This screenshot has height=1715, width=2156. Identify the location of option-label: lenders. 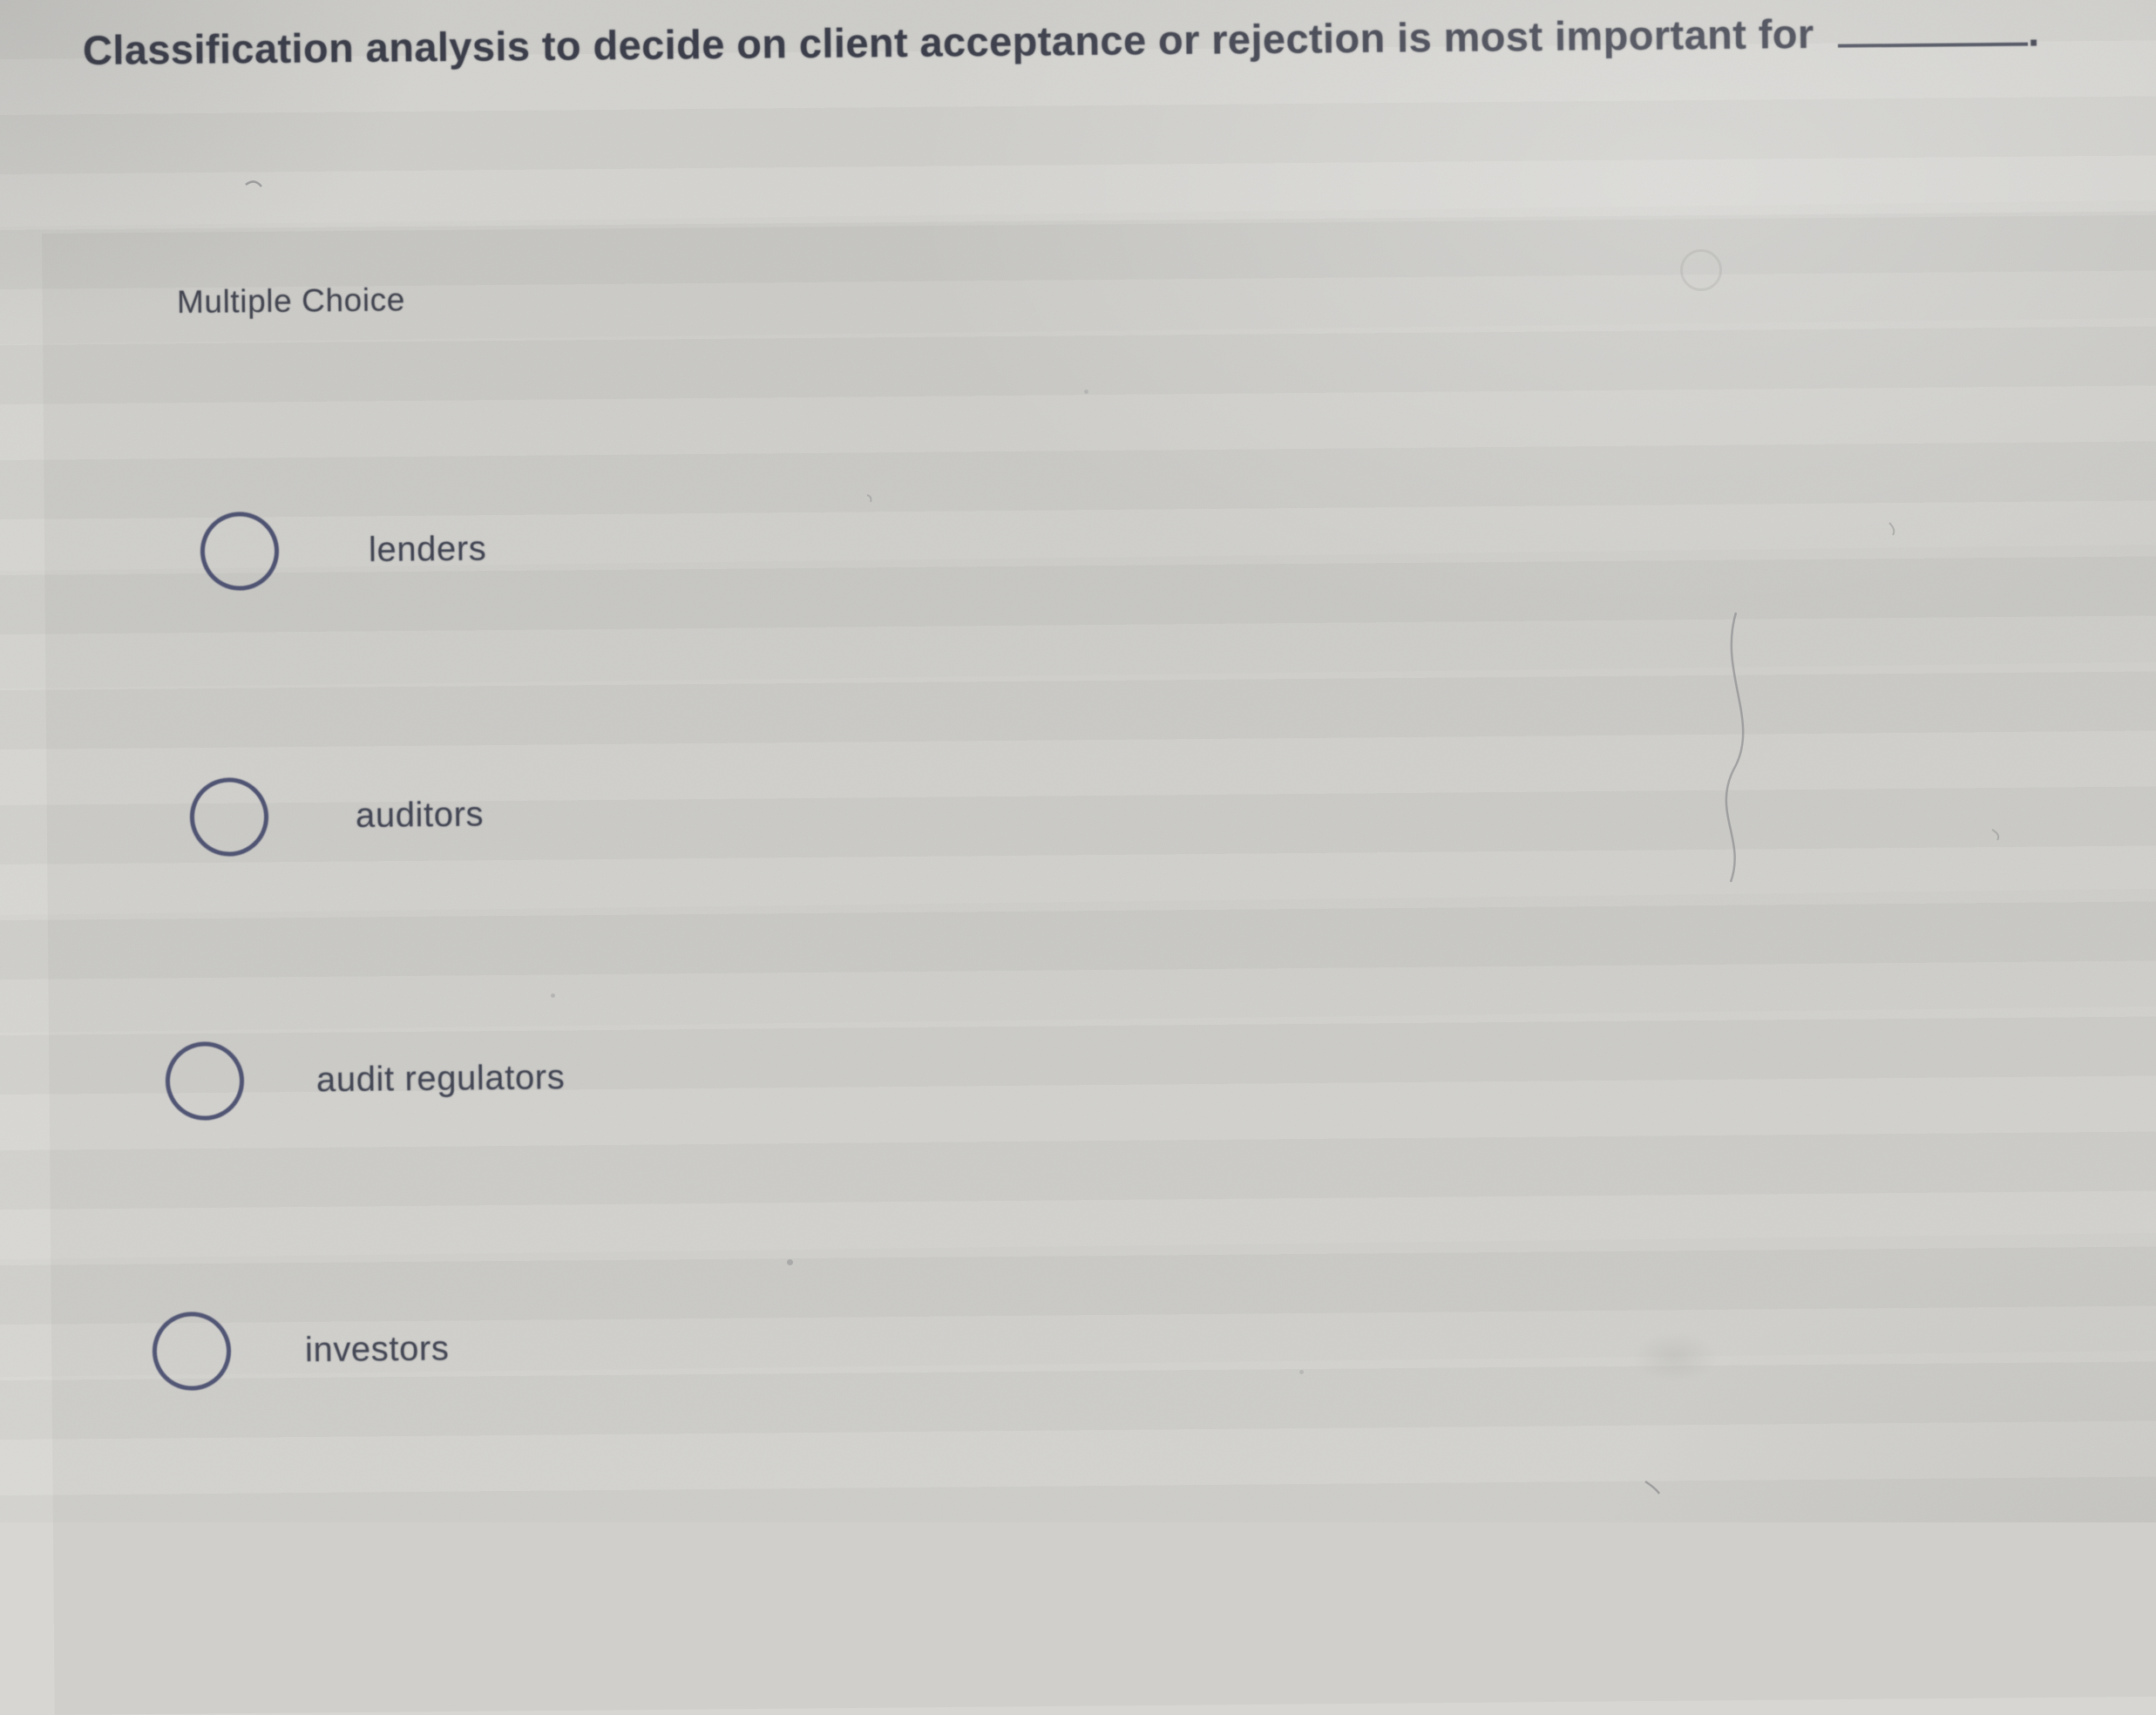
(427, 549).